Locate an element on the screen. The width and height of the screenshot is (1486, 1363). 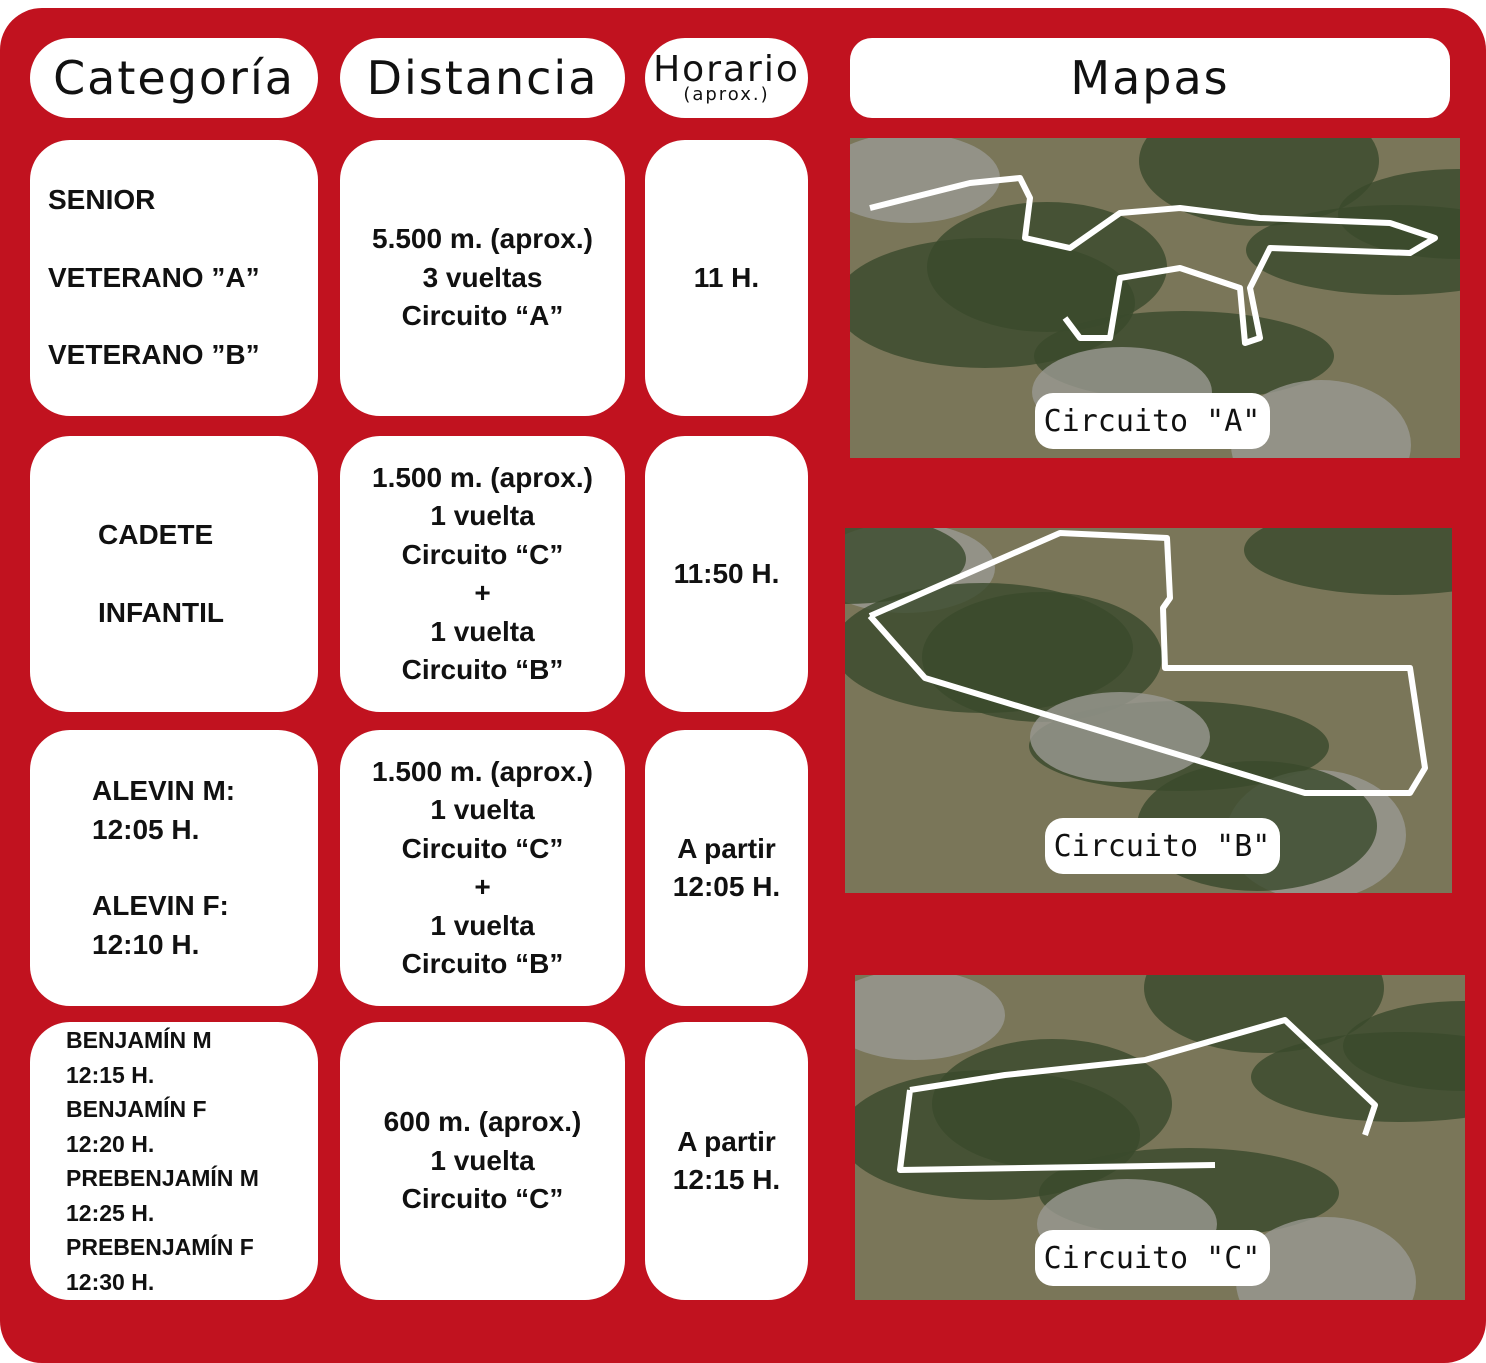
horario-line: 11 H. is located at coordinates (726, 277).